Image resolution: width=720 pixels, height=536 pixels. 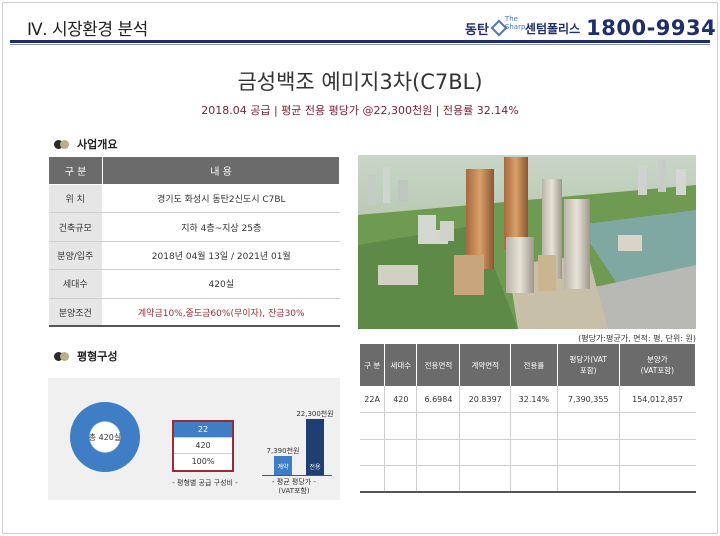 What do you see at coordinates (283, 451) in the screenshot?
I see `bar-value-label: 7,390천원` at bounding box center [283, 451].